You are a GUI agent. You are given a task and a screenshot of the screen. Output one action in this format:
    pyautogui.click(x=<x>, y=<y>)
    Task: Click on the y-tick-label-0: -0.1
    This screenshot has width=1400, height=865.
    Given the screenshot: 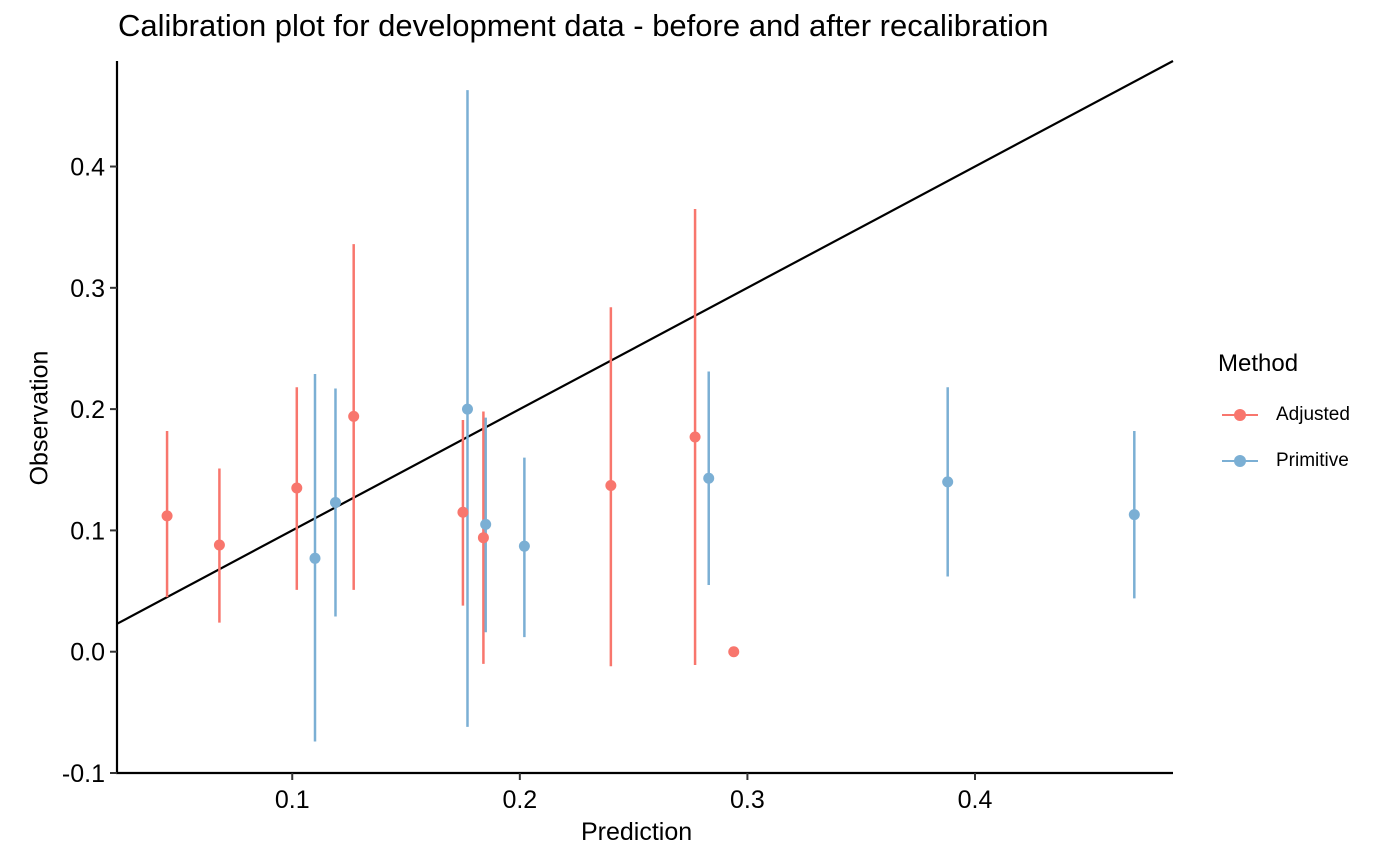 What is the action you would take?
    pyautogui.click(x=83, y=774)
    